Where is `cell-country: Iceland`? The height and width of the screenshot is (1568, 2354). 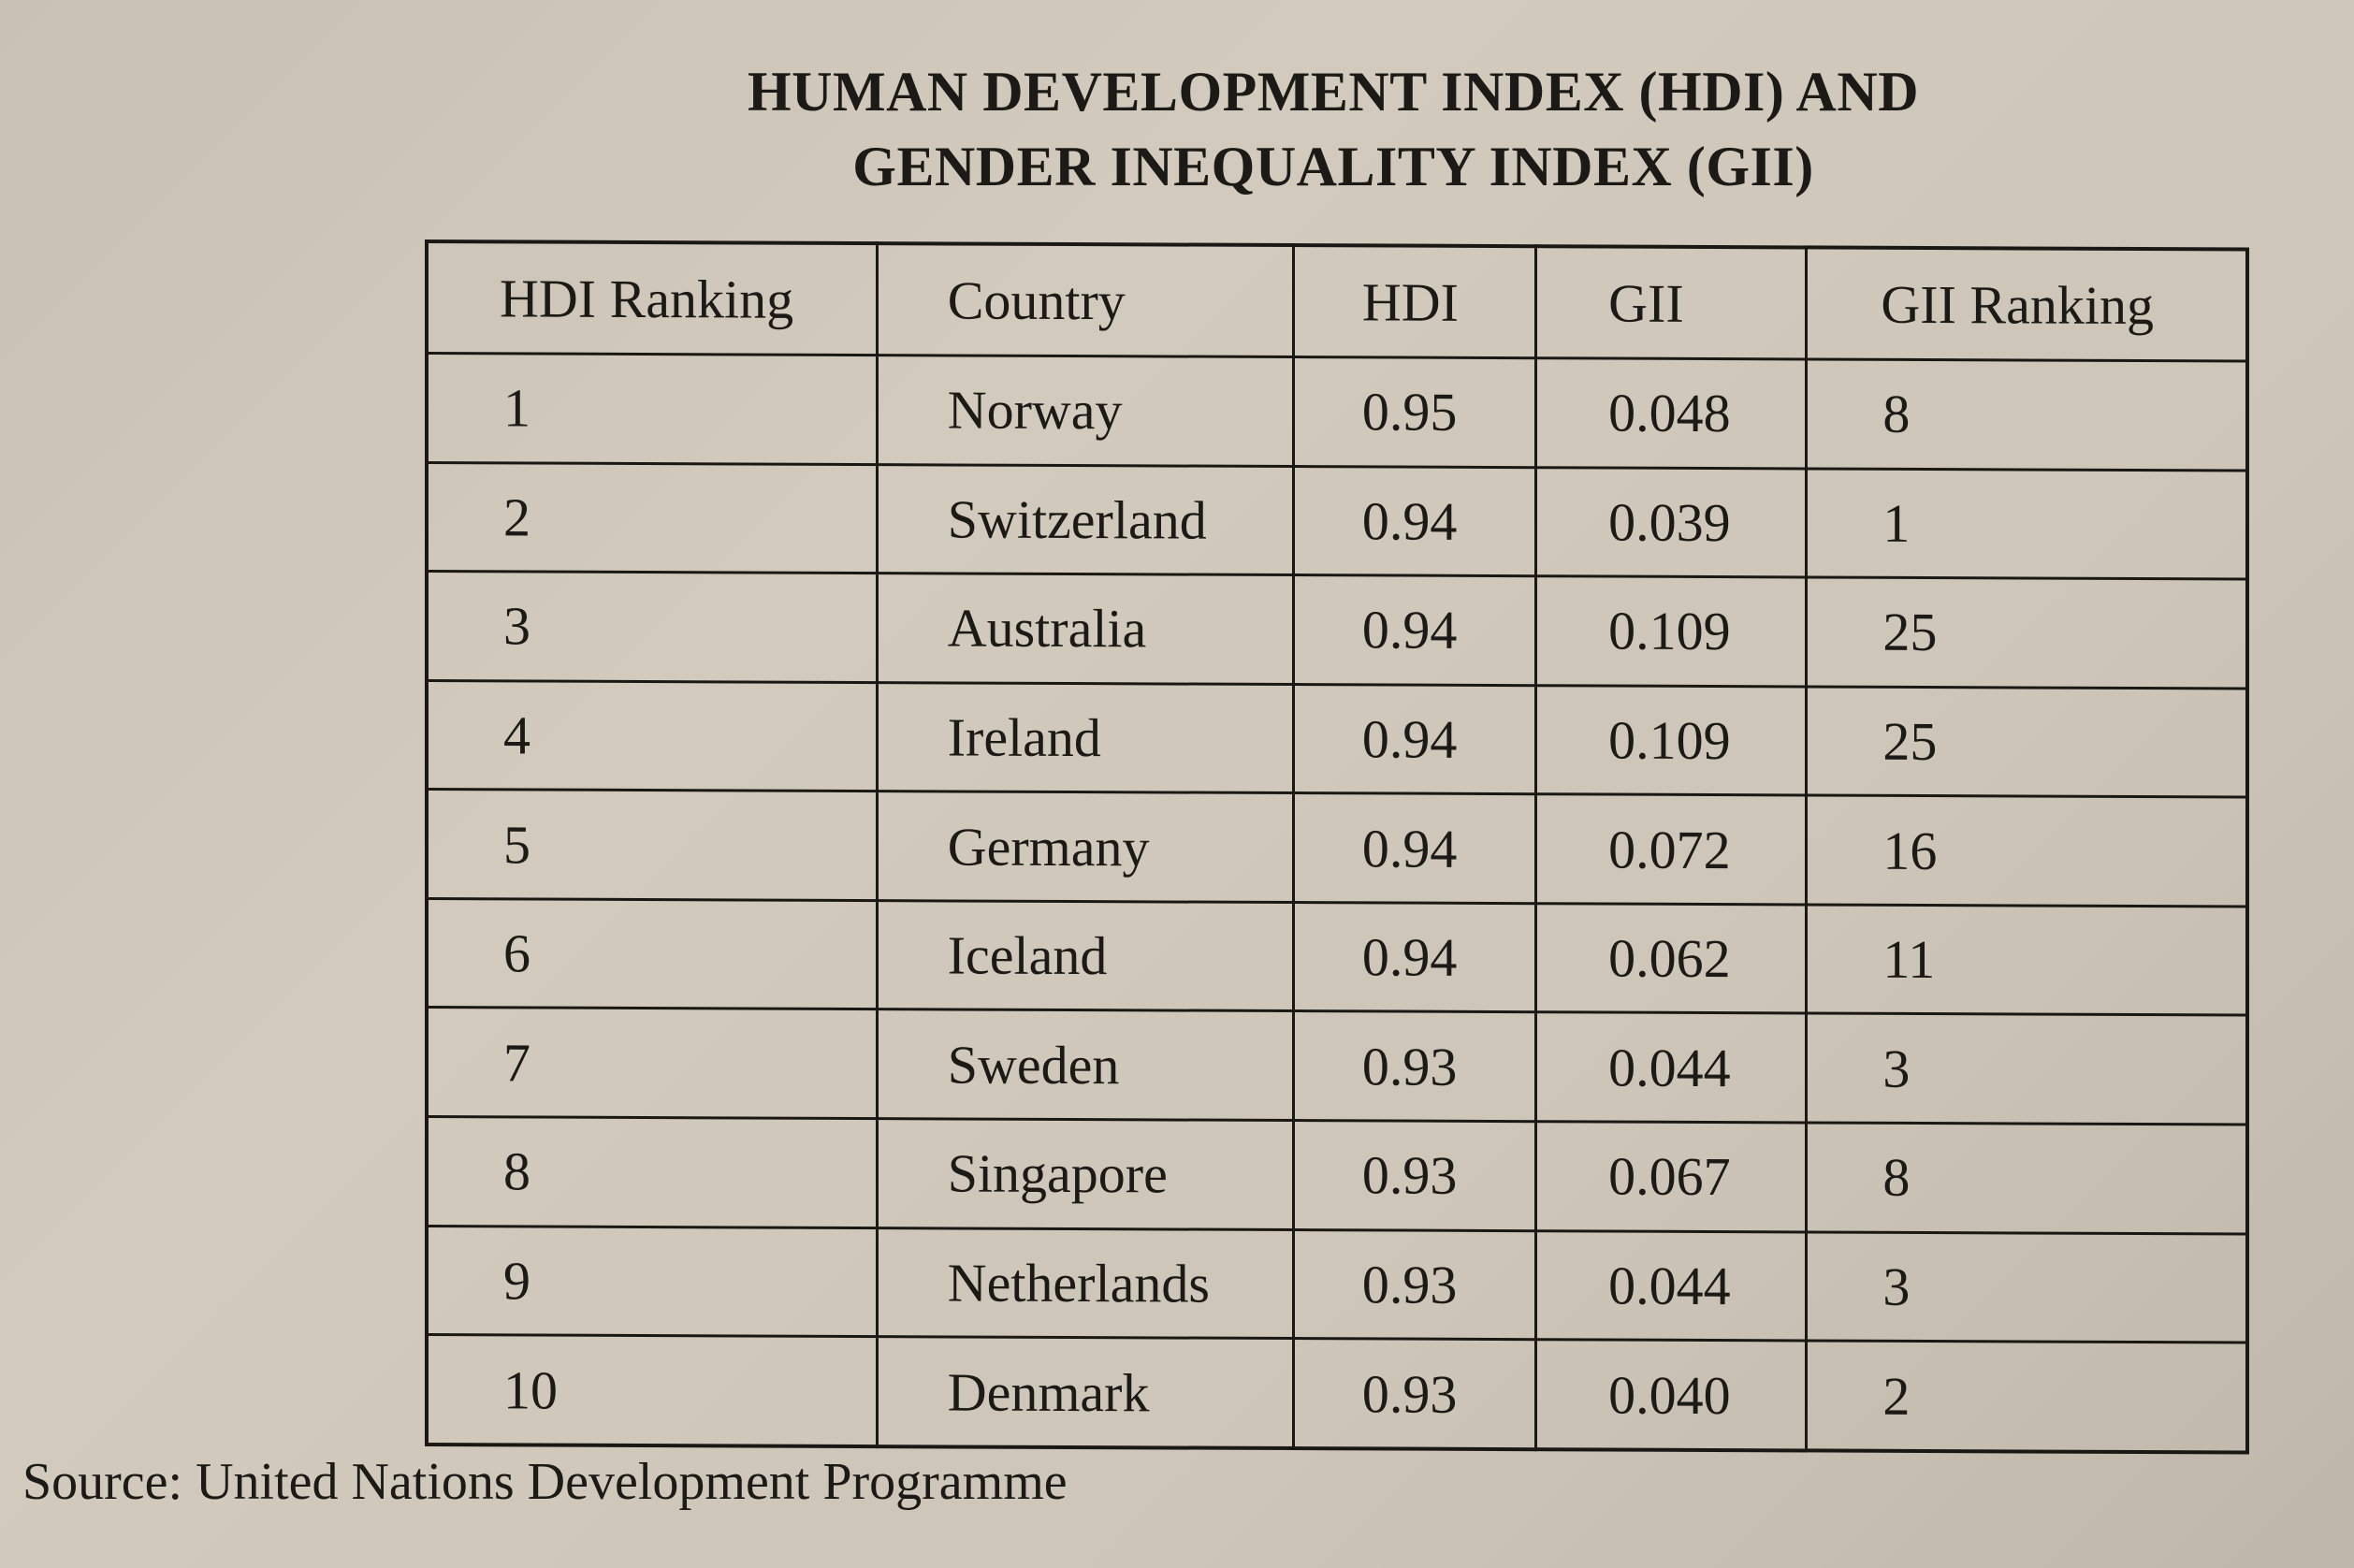
cell-country: Iceland is located at coordinates (1085, 956).